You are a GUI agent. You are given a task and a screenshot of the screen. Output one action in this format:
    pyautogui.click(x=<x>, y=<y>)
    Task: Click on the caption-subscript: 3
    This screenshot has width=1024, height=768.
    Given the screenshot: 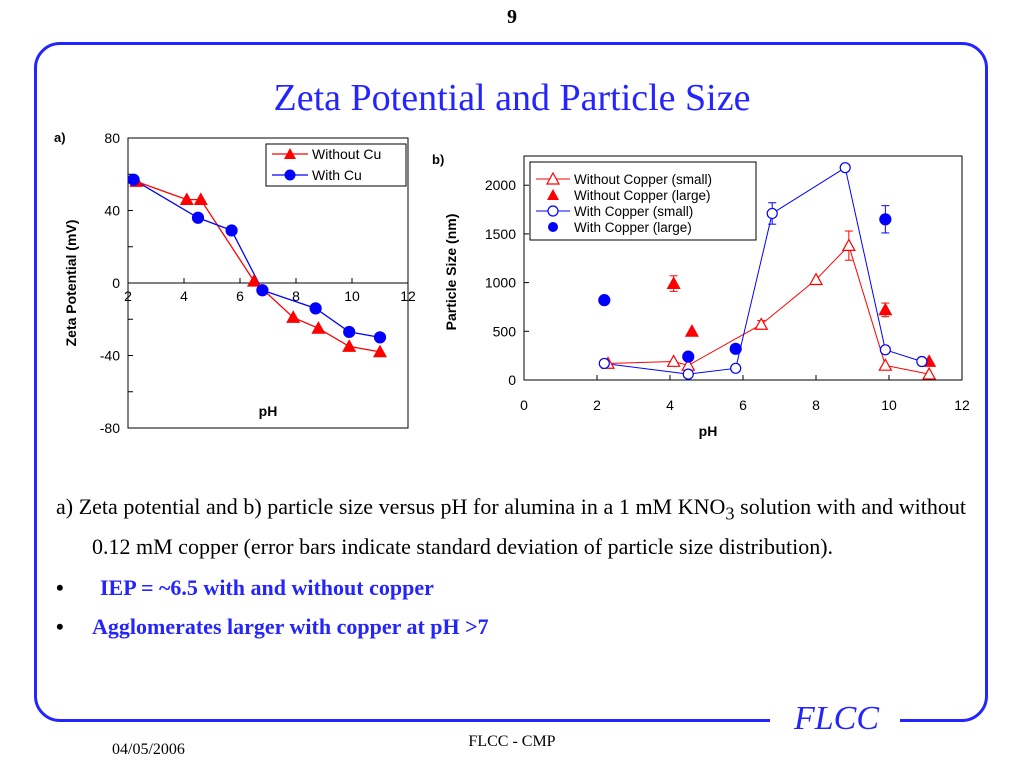 What is the action you would take?
    pyautogui.click(x=730, y=513)
    